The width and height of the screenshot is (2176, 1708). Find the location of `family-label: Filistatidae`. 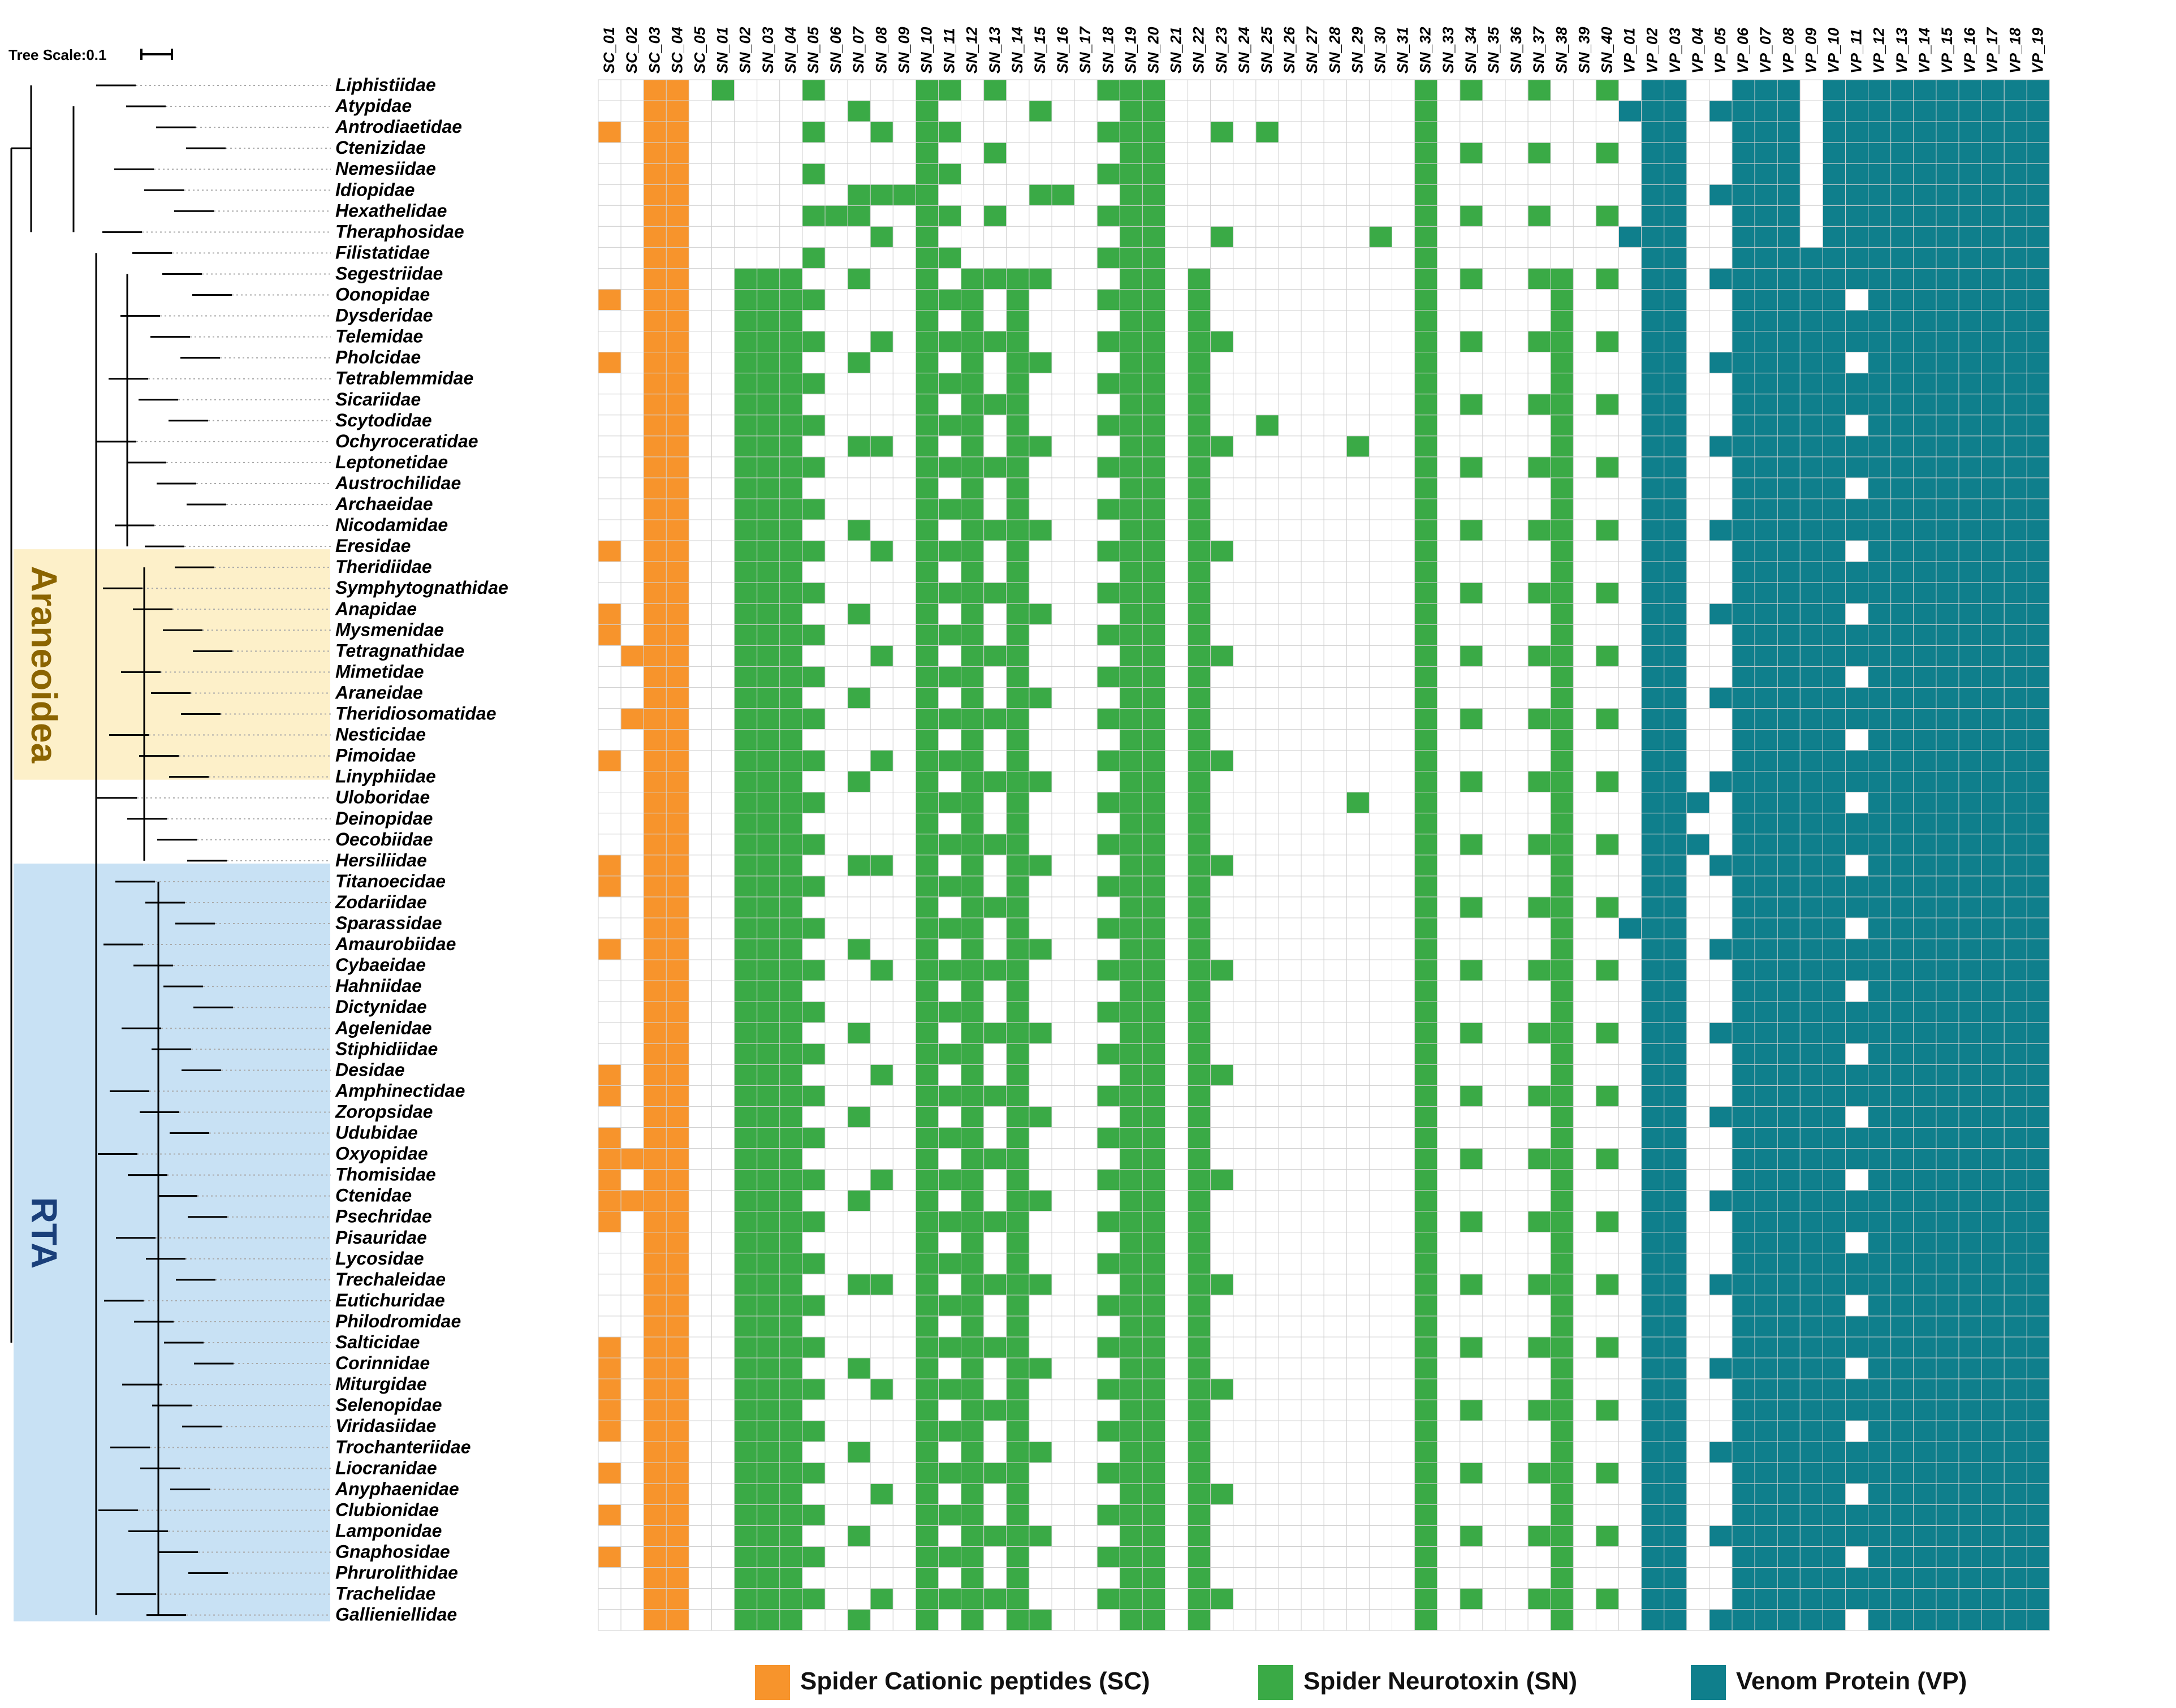

family-label: Filistatidae is located at coordinates (382, 252).